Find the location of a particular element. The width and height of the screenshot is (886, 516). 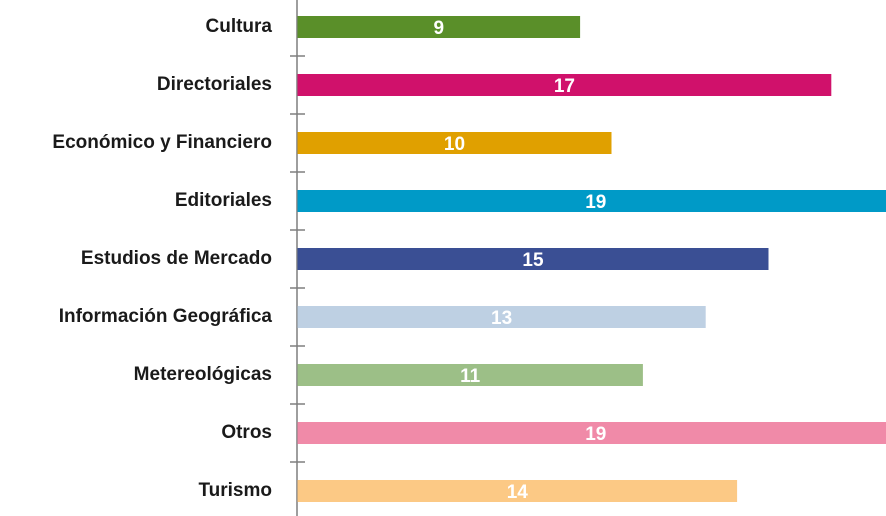

category-label: Información Geográfica is located at coordinates (166, 316).